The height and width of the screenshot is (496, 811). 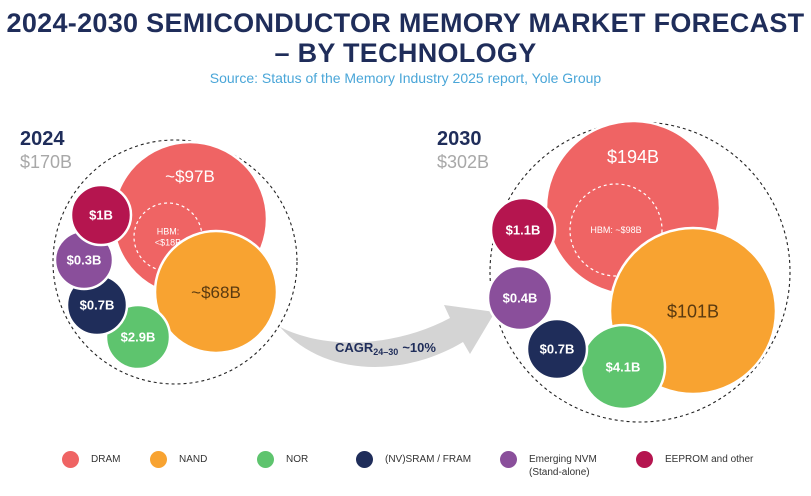 What do you see at coordinates (168, 232) in the screenshot?
I see `hbm-label-2024: HBM:` at bounding box center [168, 232].